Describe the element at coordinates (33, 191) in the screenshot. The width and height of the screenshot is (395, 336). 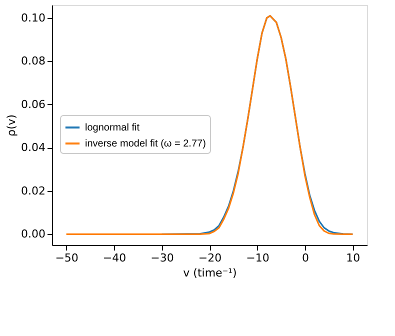
I see `y-tick-label: 0.02` at that location.